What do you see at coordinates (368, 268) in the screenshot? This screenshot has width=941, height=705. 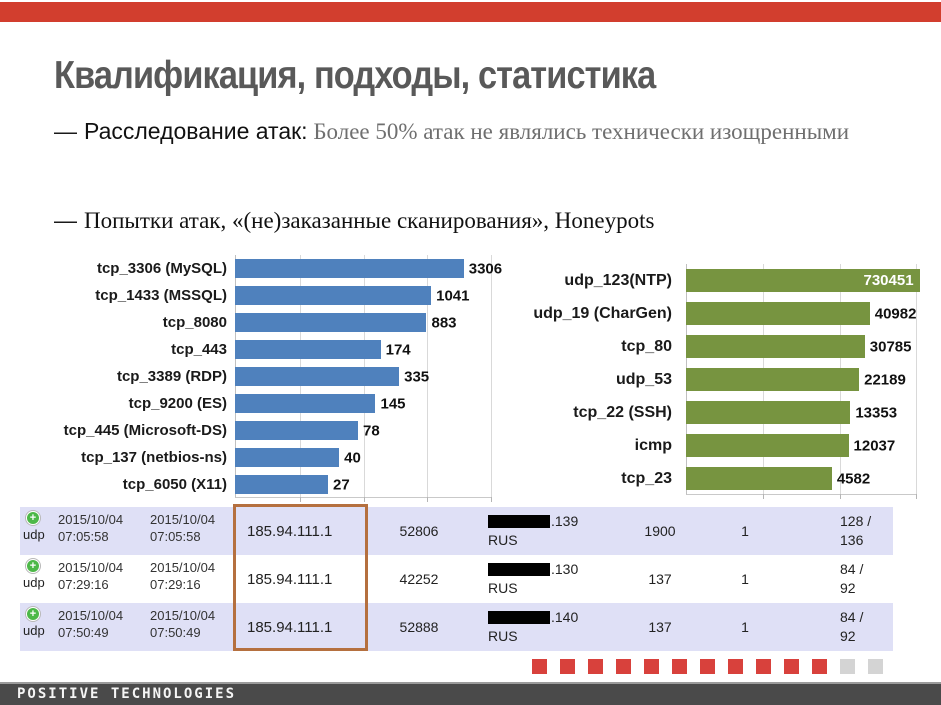 I see `chart-plot-cell: 3306` at bounding box center [368, 268].